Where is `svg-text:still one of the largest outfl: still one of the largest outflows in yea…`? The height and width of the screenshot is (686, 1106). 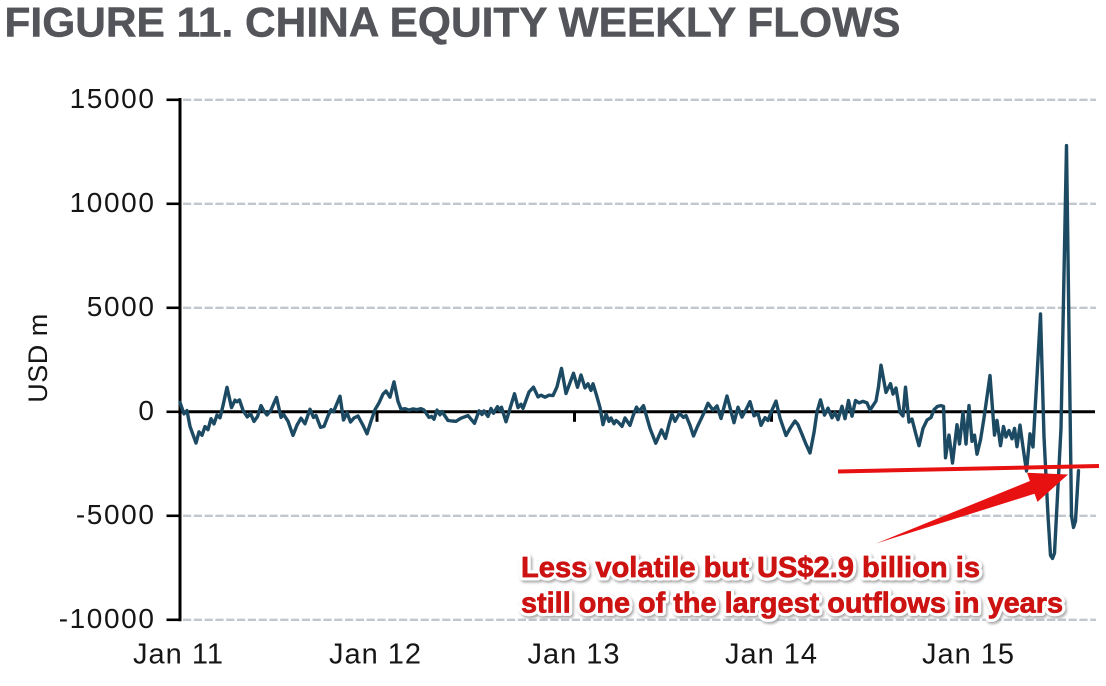
svg-text:still one of the largest outfl: still one of the largest outflows in yea… is located at coordinates (792, 604).